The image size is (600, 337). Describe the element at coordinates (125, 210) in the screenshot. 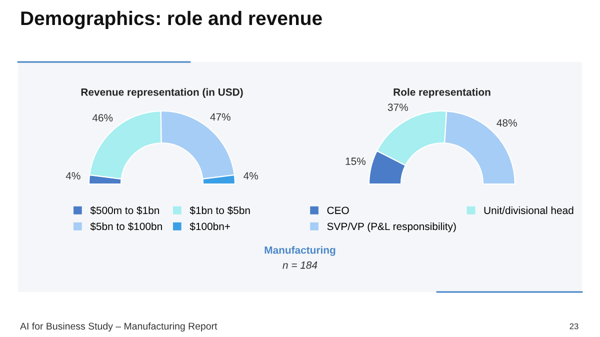

I see `legend-label: $500m to $1bn` at that location.